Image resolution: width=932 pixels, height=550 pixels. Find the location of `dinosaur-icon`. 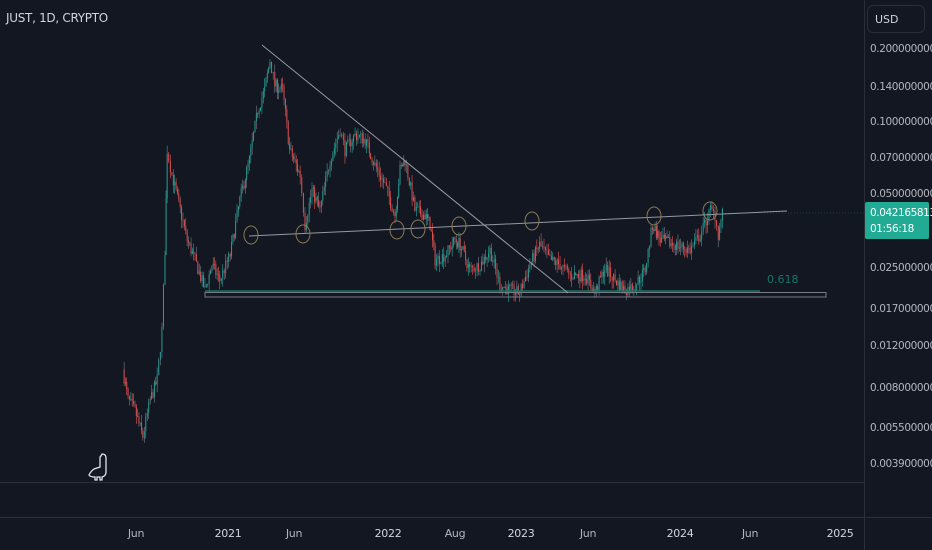

dinosaur-icon is located at coordinates (97, 467).